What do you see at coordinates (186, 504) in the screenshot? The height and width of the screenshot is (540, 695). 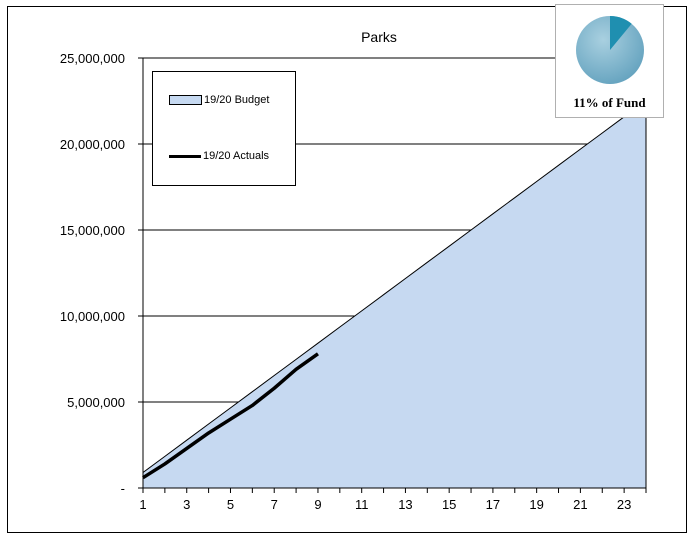 I see `x-tick-label: 3` at bounding box center [186, 504].